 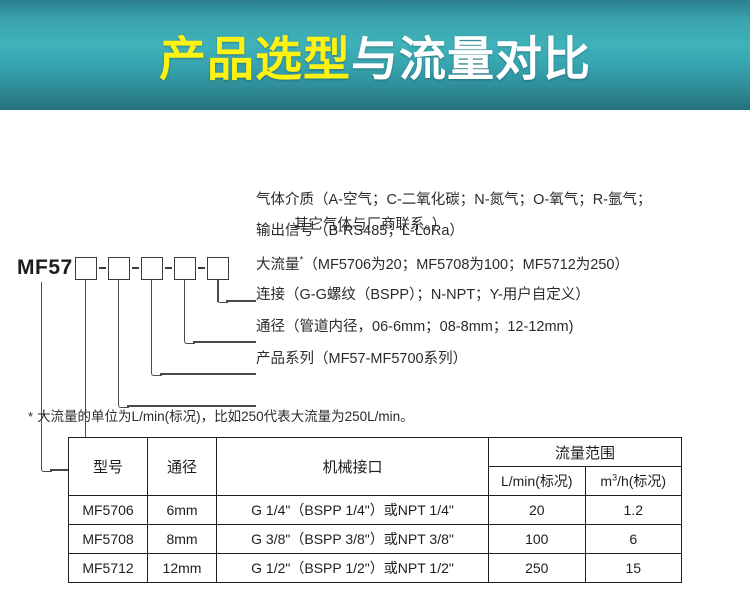 I want to click on cell-model: MF5708, so click(x=108, y=539).